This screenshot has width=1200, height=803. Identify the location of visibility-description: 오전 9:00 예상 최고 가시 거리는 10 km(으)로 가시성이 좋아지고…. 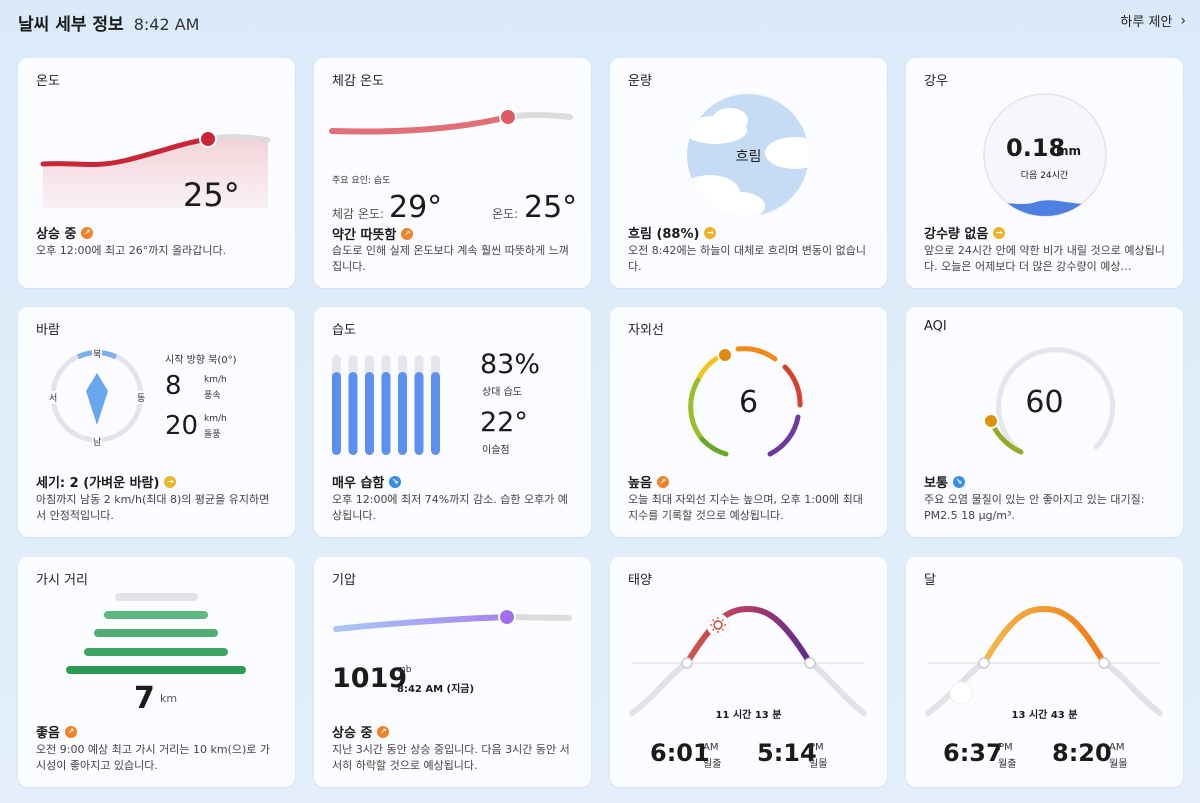
(153, 757).